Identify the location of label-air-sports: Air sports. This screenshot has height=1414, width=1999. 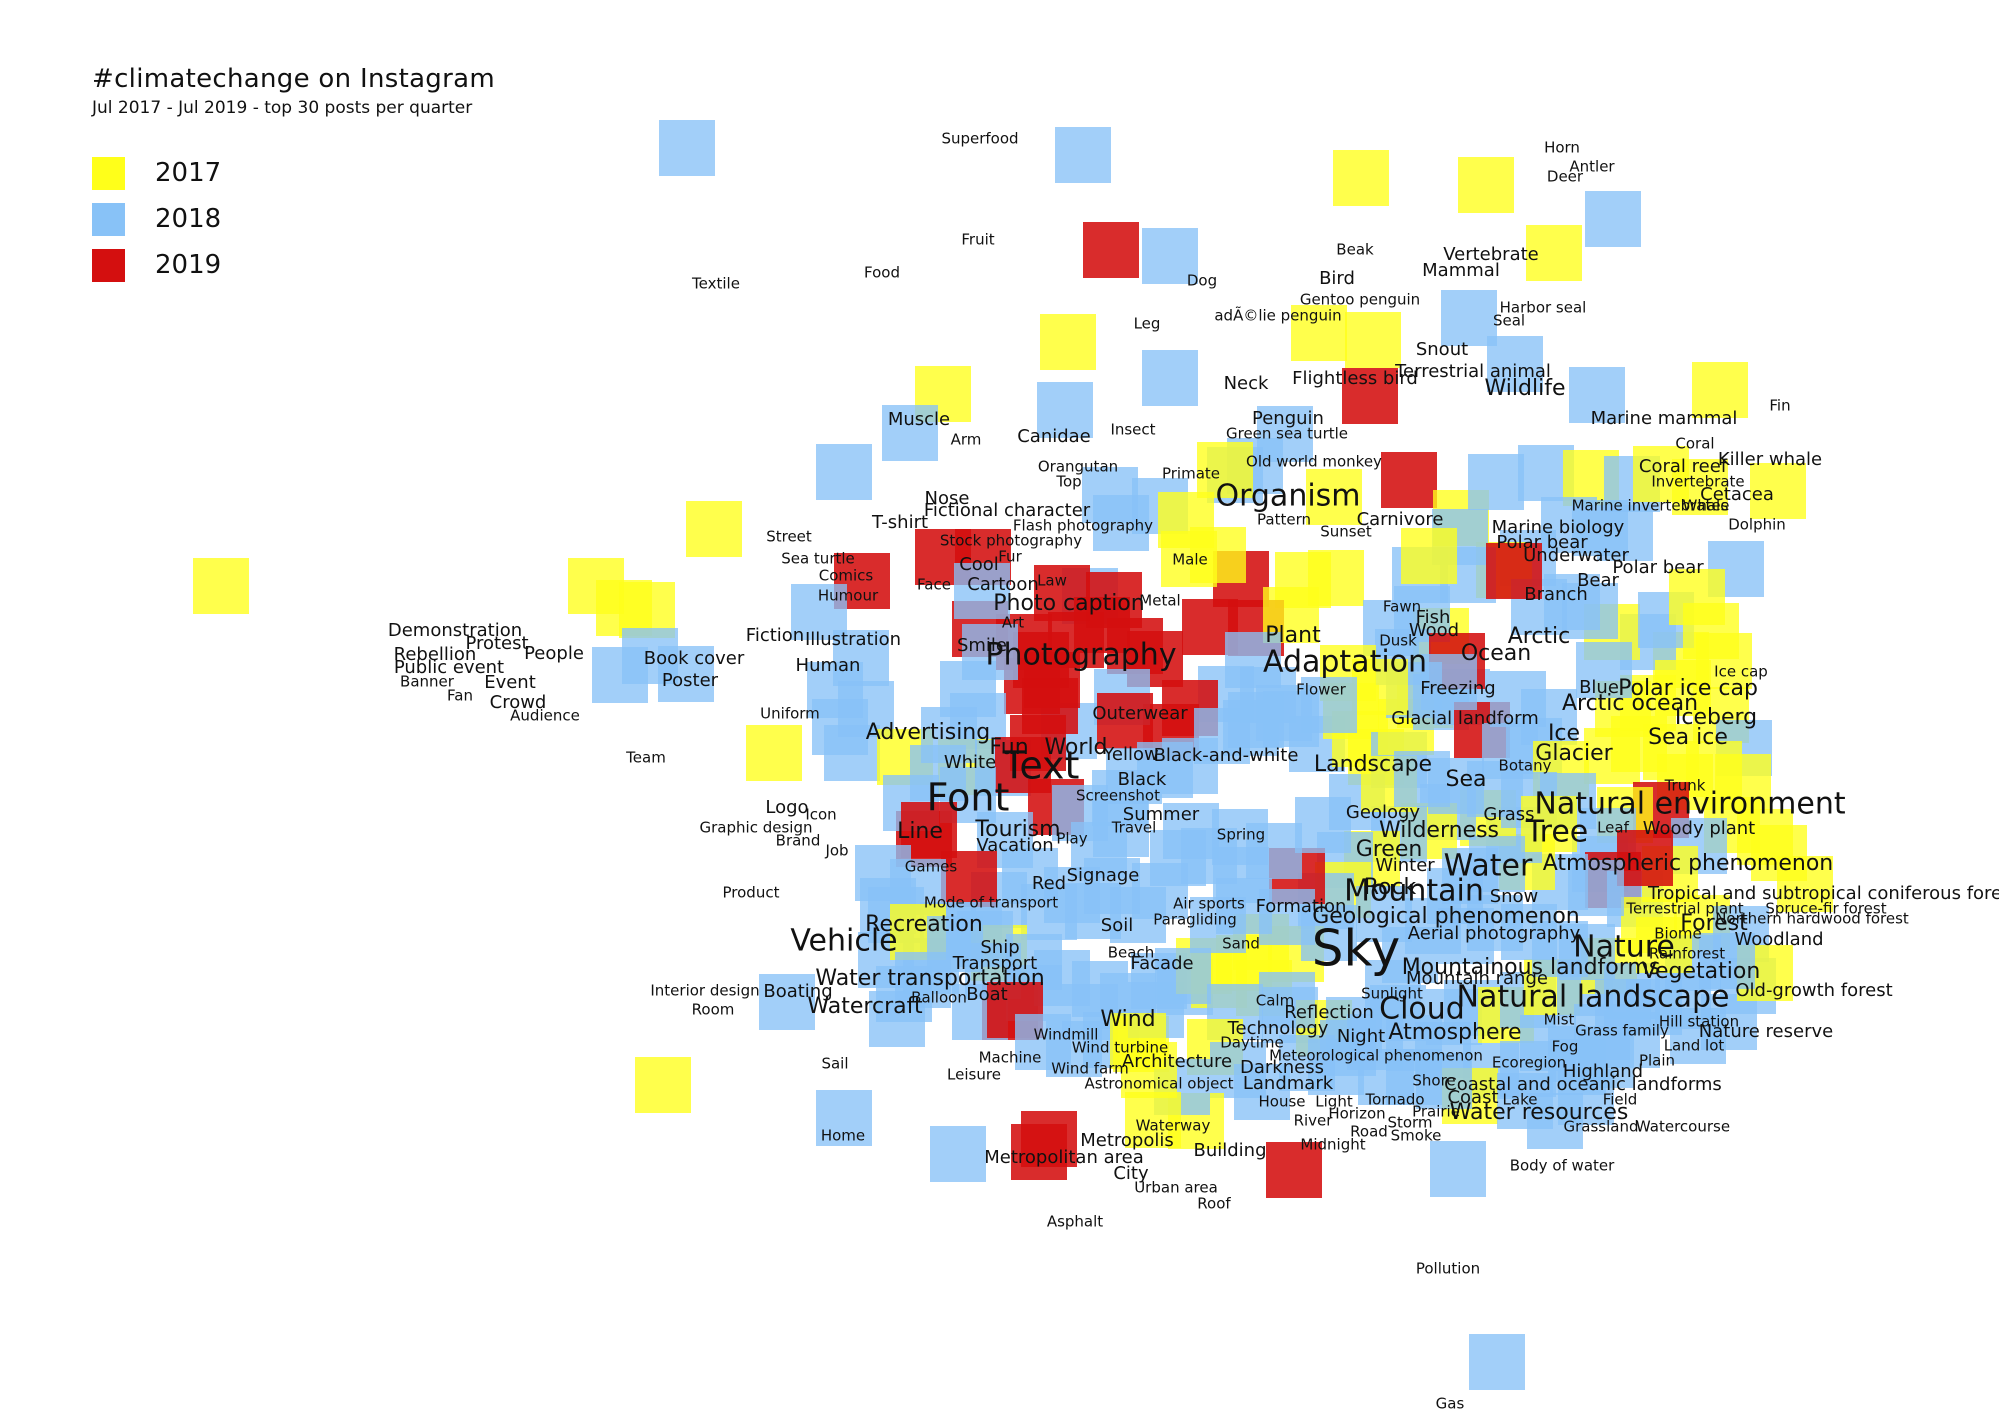
(1209, 904).